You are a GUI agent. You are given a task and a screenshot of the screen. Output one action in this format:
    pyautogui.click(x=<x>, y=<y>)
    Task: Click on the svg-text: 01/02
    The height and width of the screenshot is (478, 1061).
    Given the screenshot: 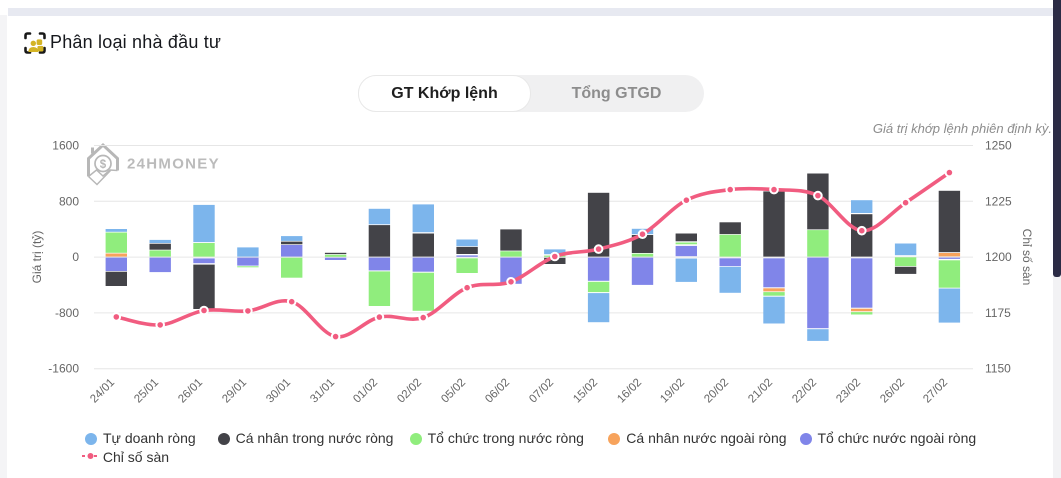 What is the action you would take?
    pyautogui.click(x=365, y=391)
    